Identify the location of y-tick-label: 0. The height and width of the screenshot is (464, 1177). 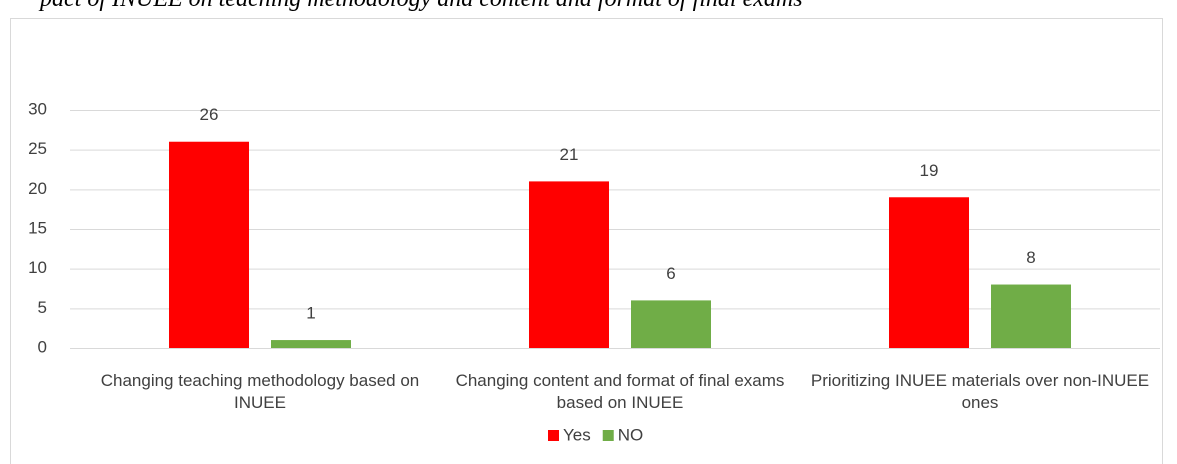
(42, 346).